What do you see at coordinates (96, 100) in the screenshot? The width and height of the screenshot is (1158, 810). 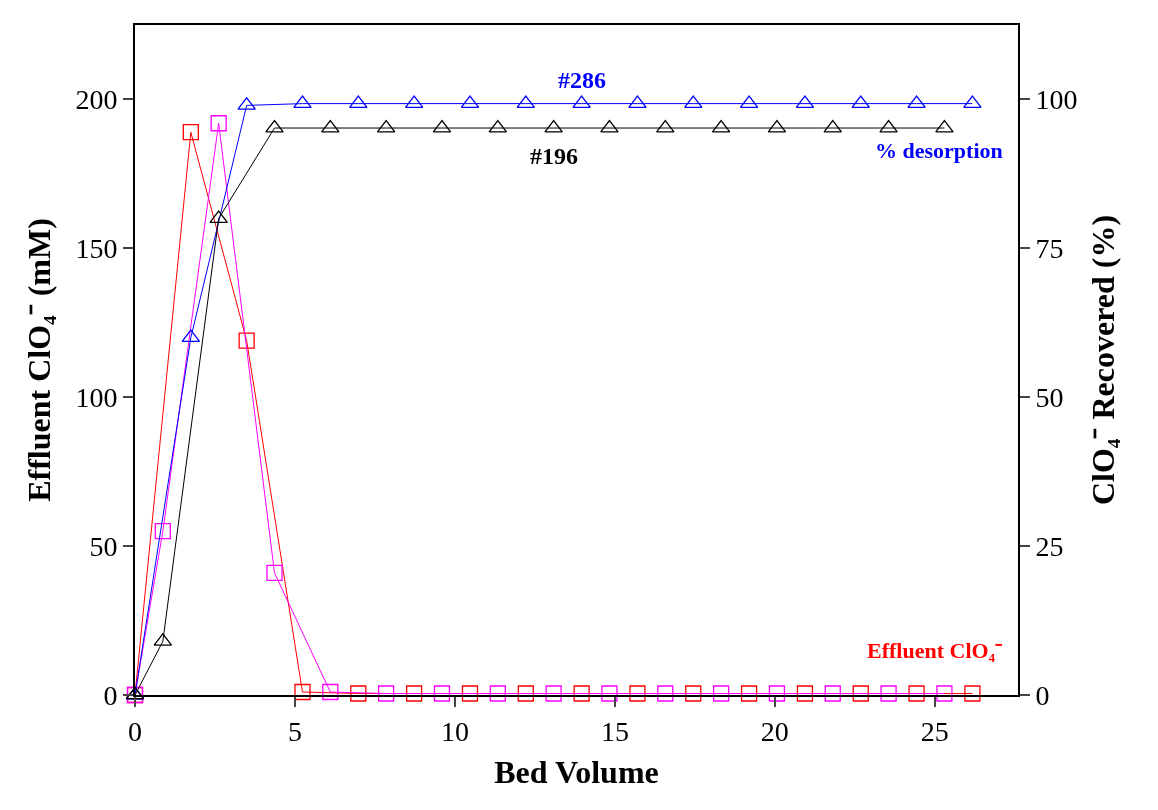 I see `y-tick-label: 200` at bounding box center [96, 100].